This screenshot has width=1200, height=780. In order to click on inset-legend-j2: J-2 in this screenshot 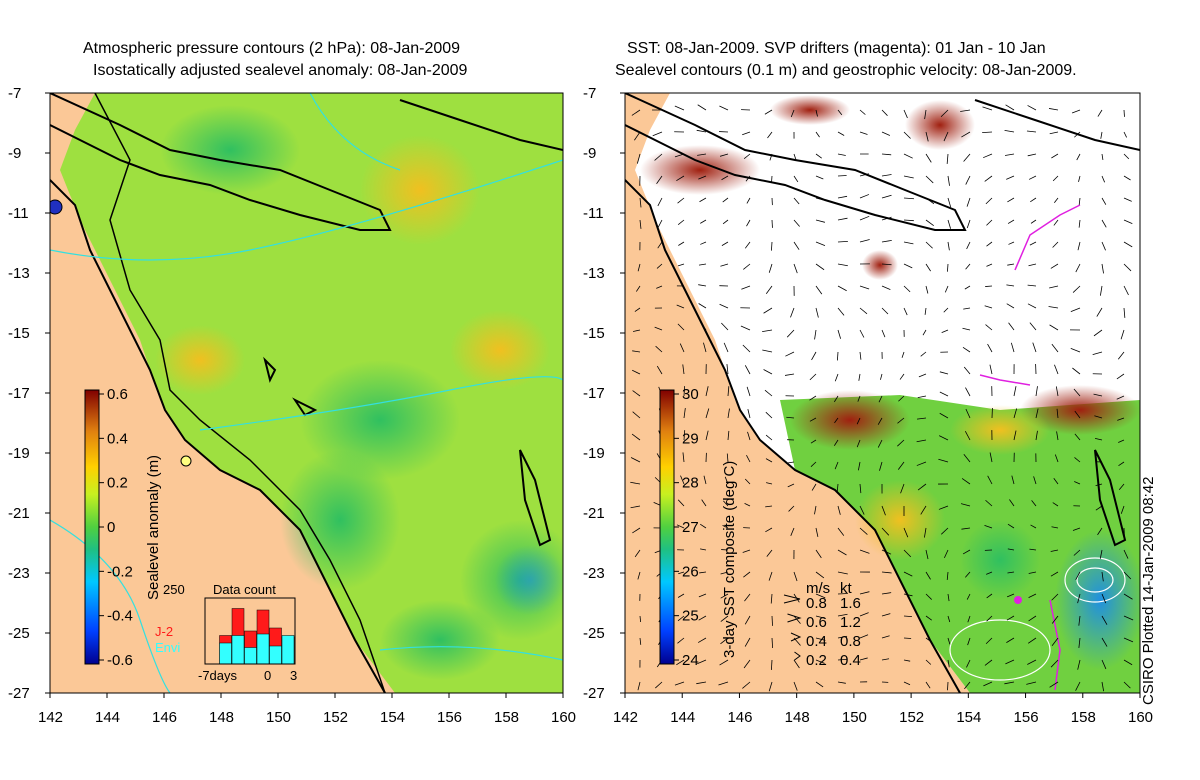, I will do `click(164, 631)`.